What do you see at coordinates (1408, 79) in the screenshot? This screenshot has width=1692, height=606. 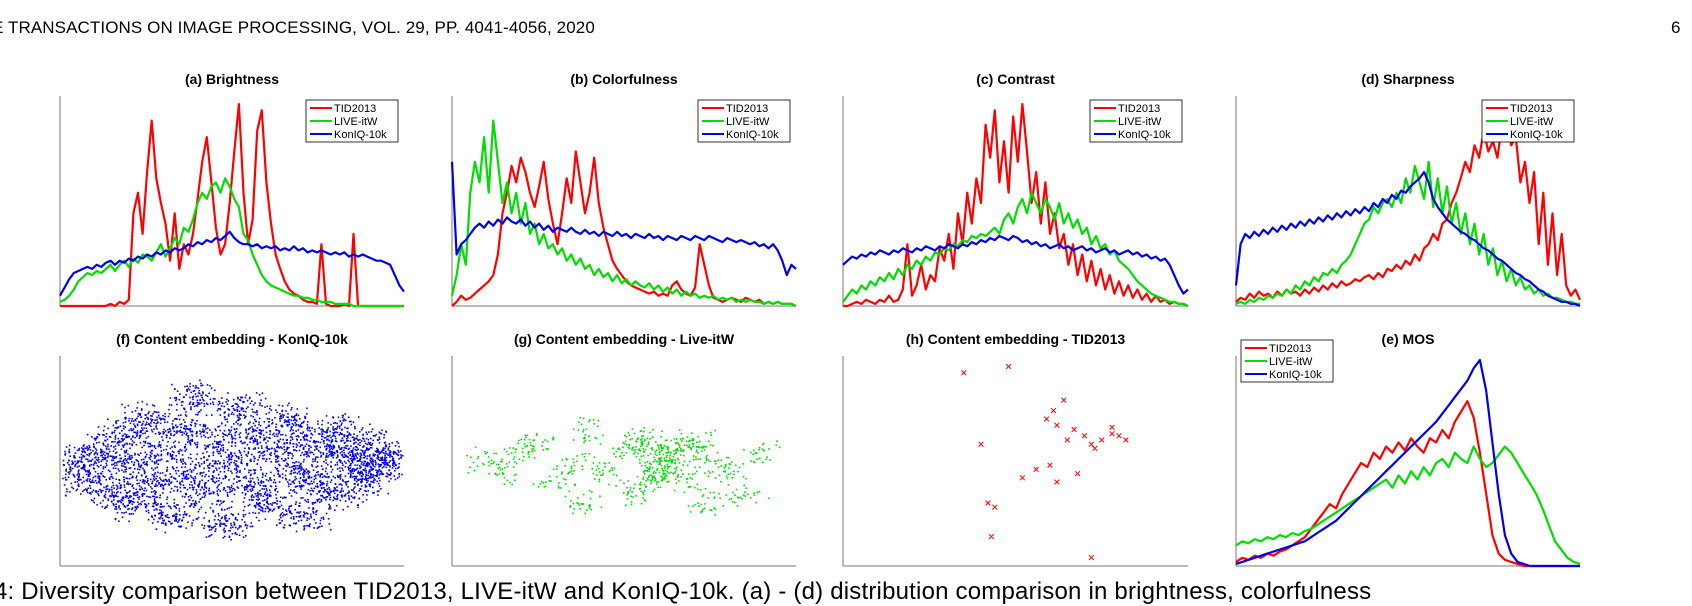 I see `chart-title: (d) Sharpness` at bounding box center [1408, 79].